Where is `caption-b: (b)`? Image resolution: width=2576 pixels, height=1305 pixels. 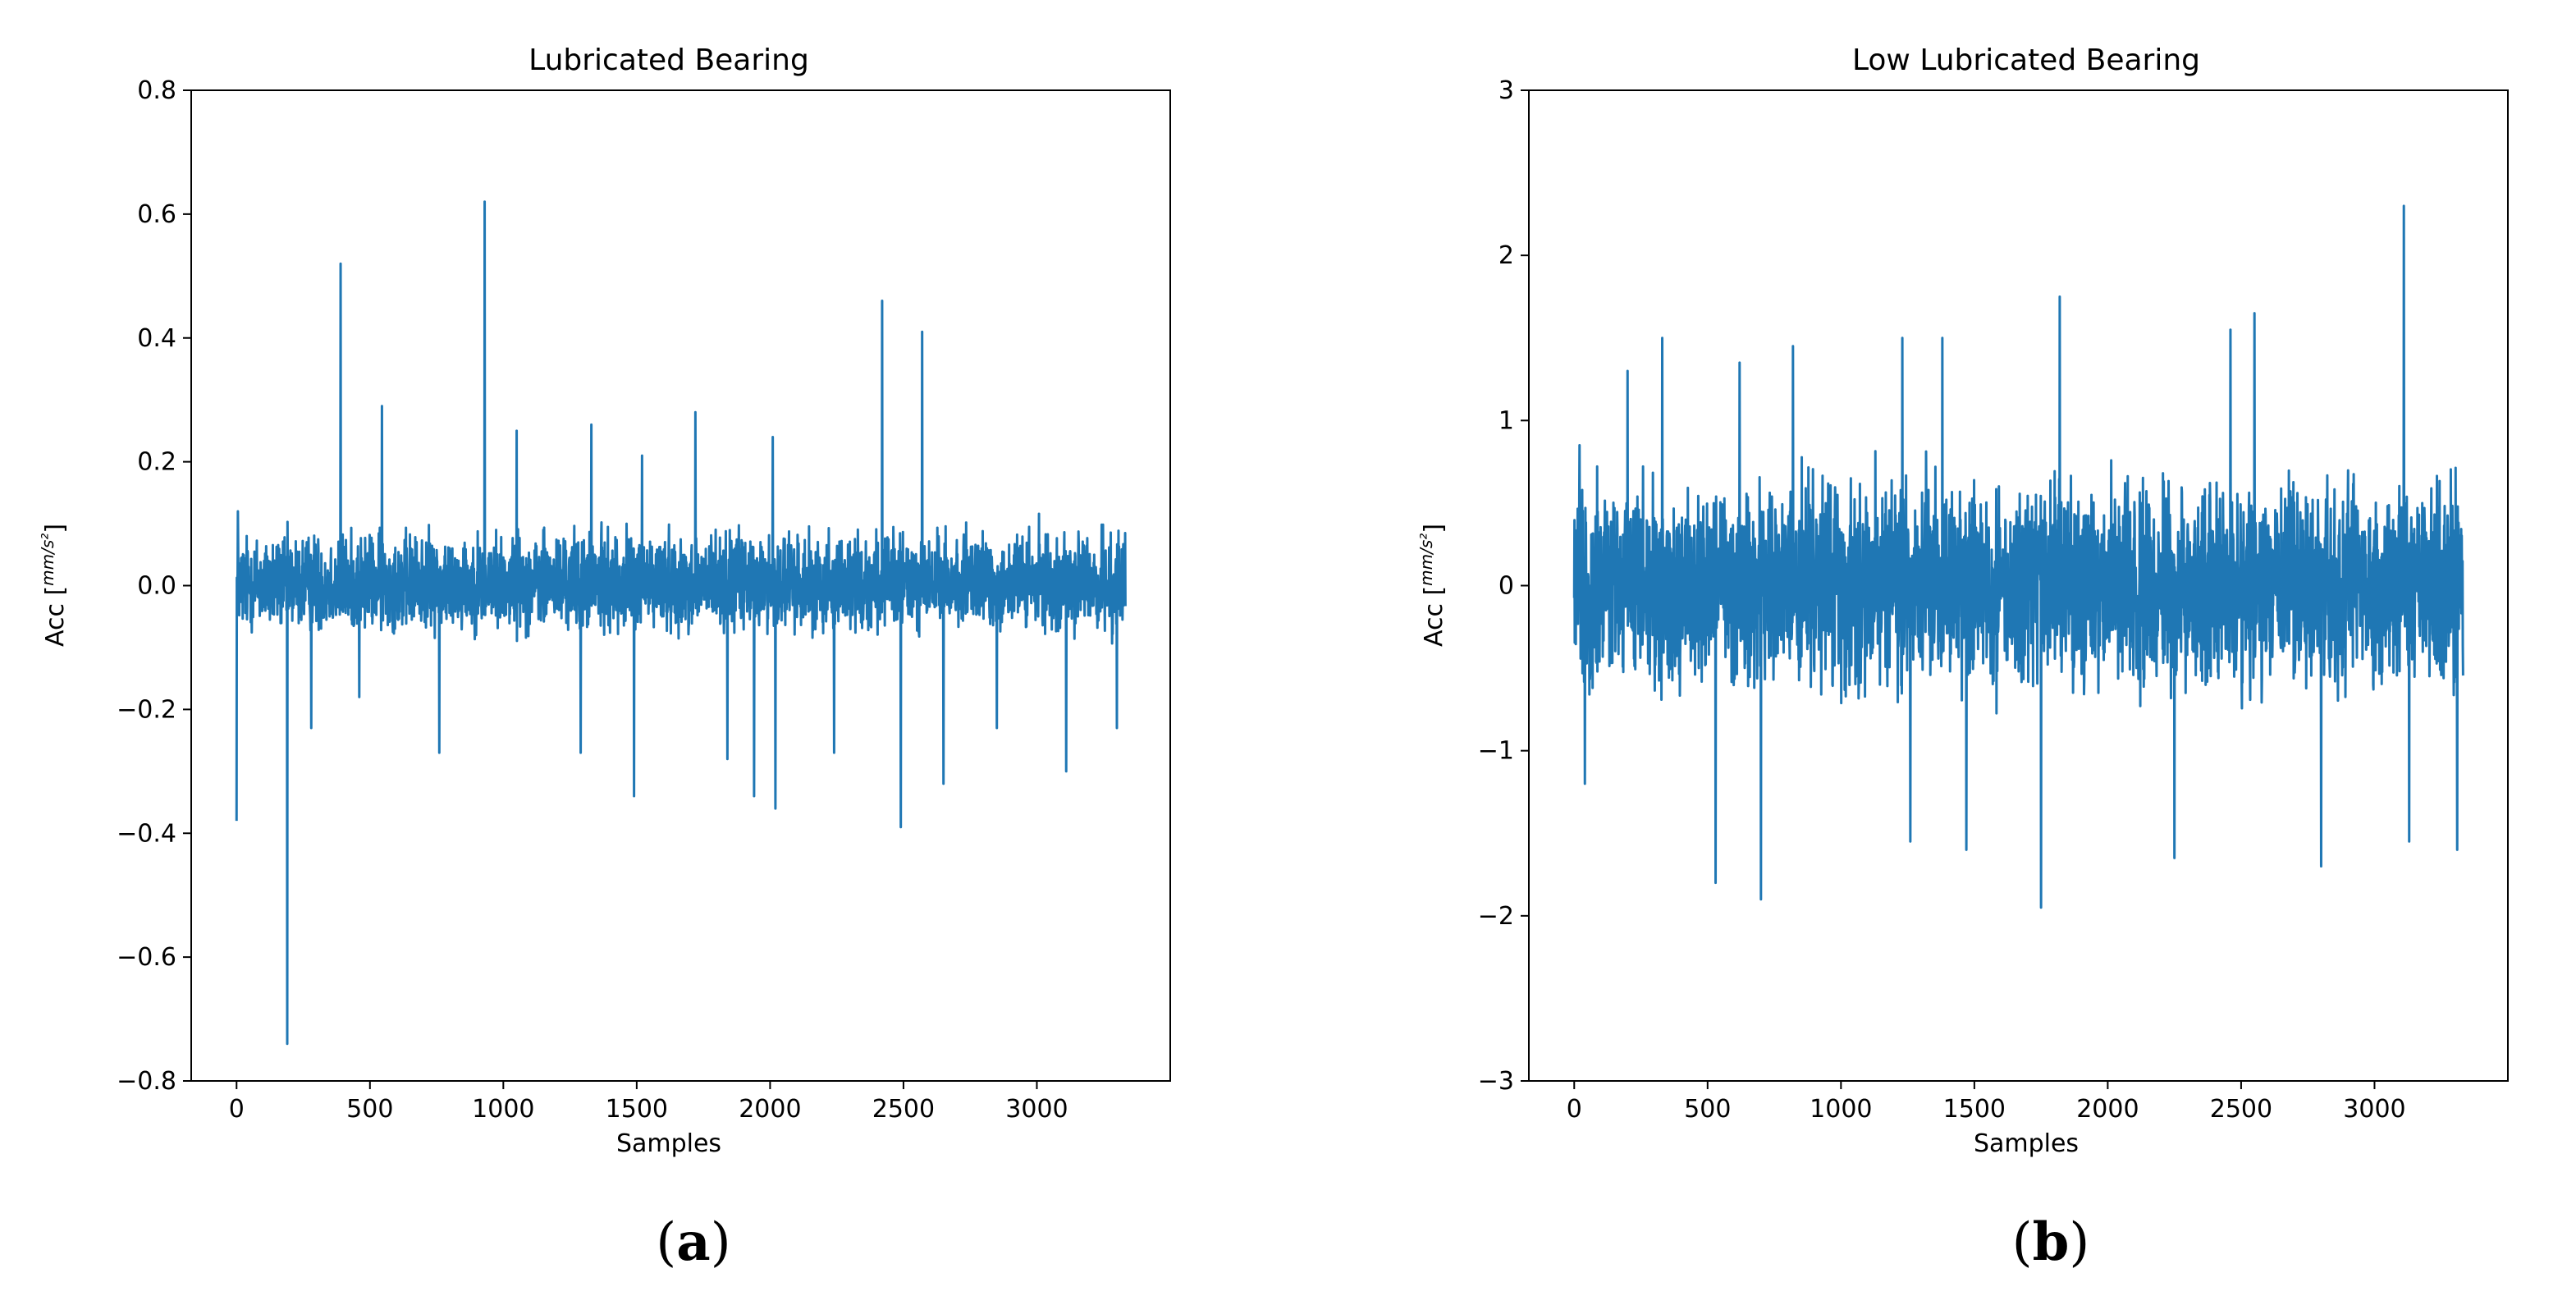
caption-b: (b) is located at coordinates (2051, 1242).